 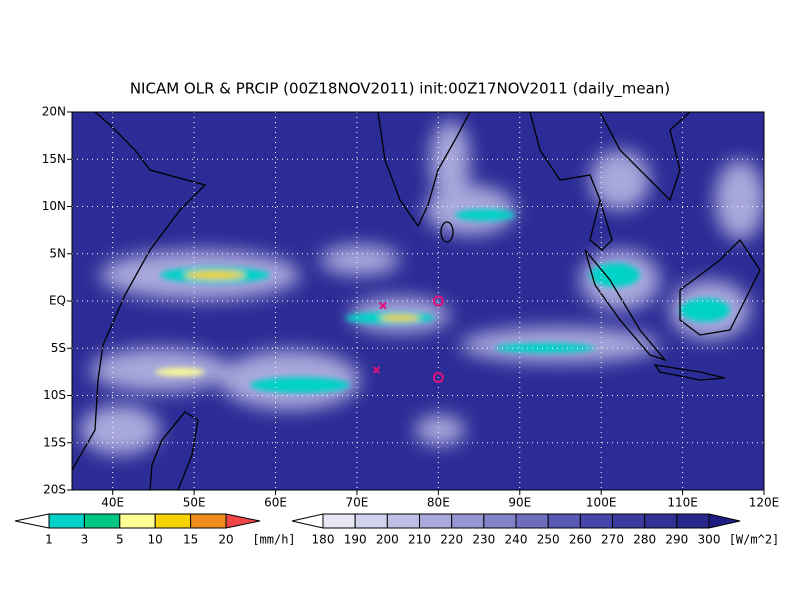 What do you see at coordinates (438, 503) in the screenshot?
I see `x-tick-label: 80E` at bounding box center [438, 503].